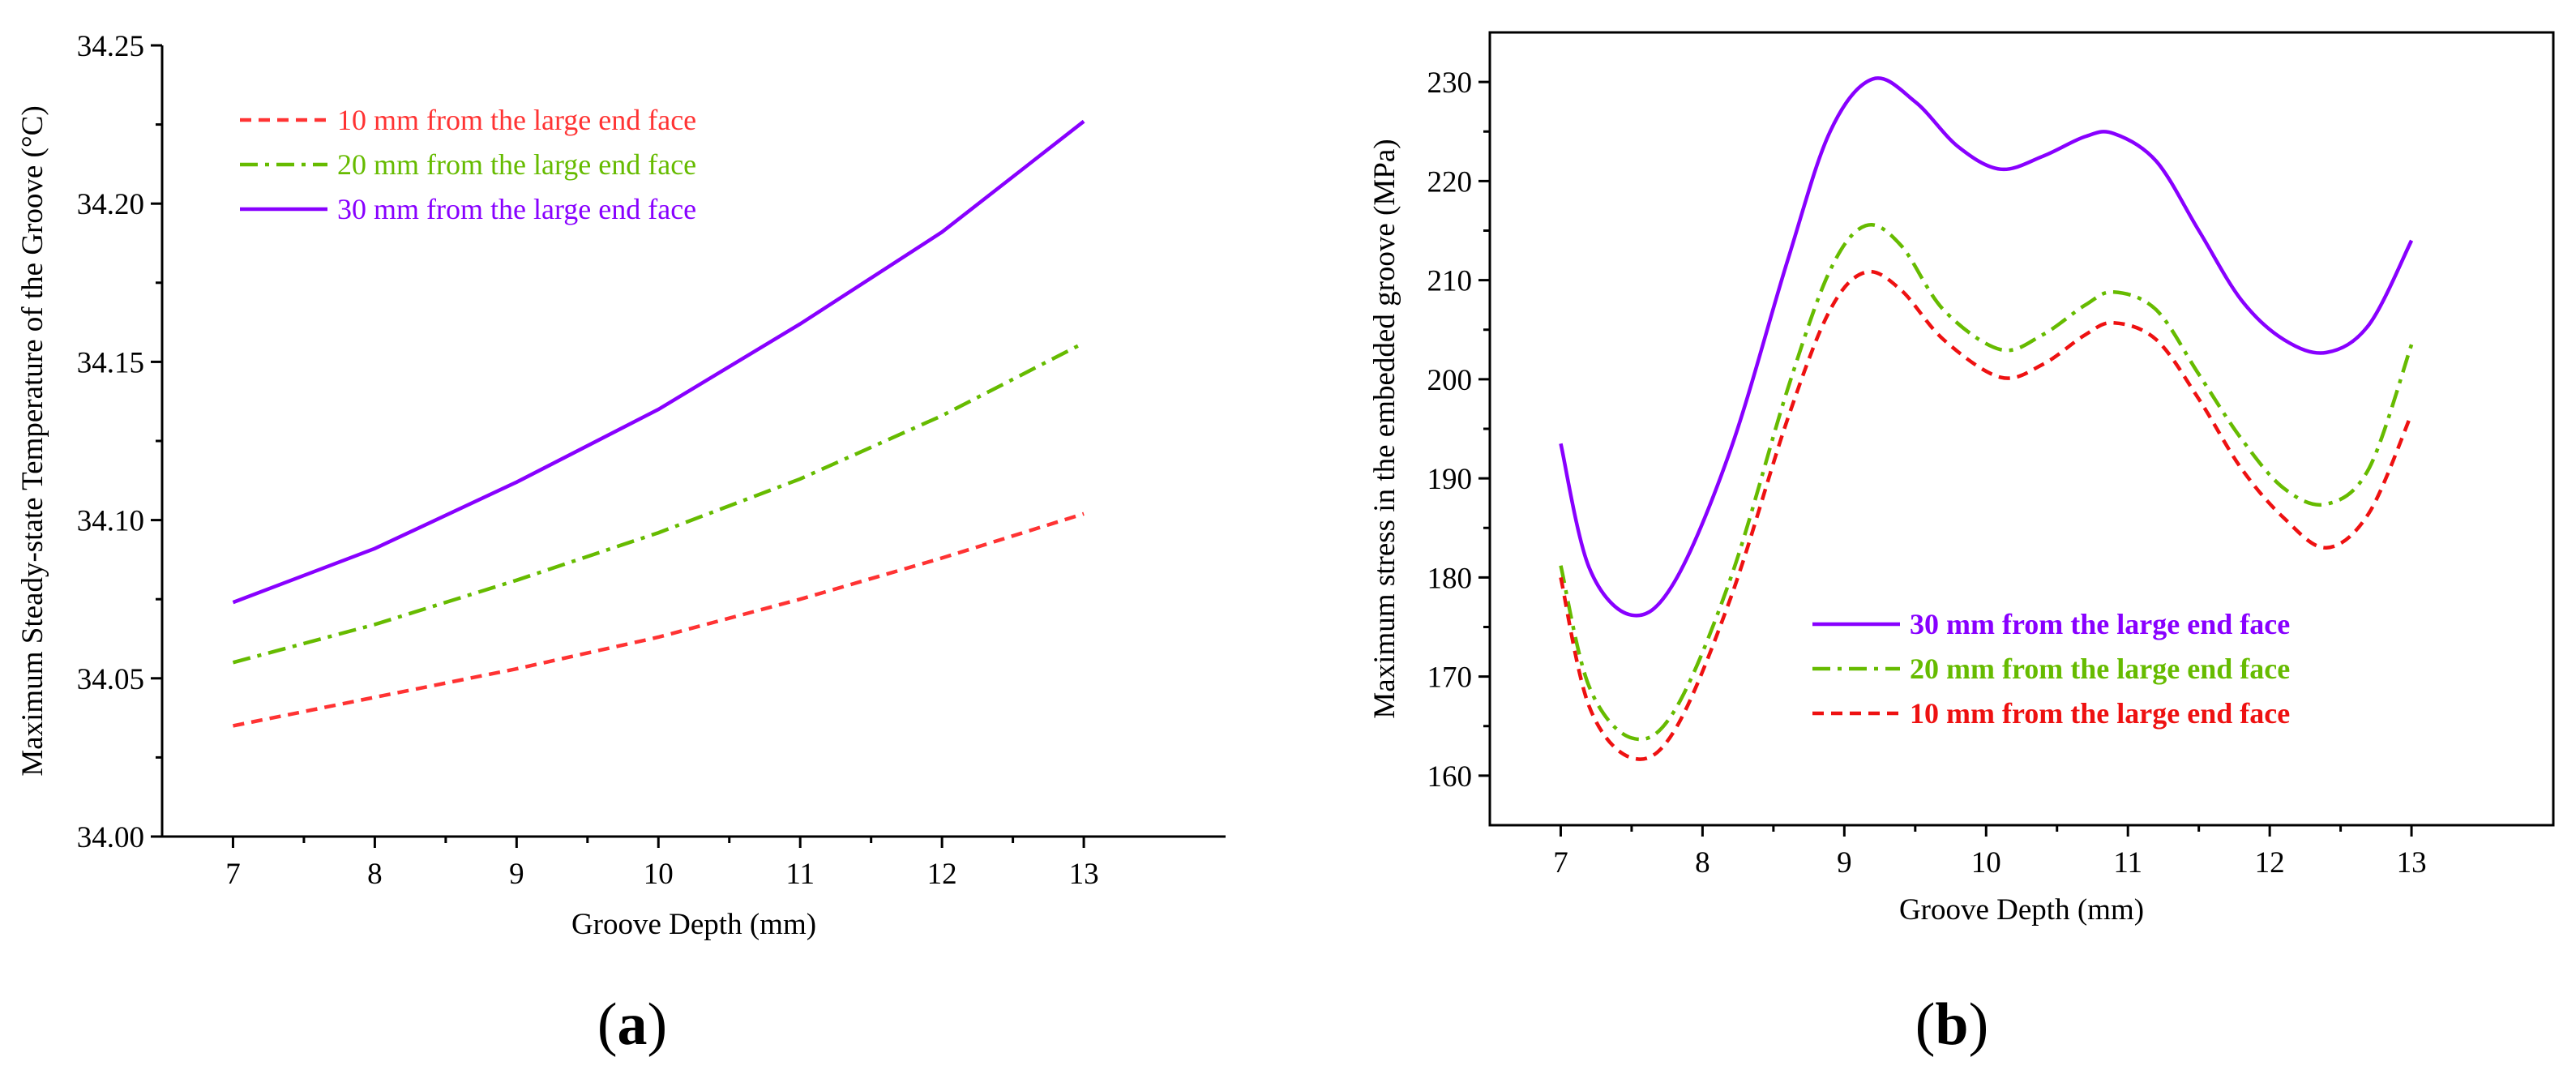 The width and height of the screenshot is (2576, 1070). Describe the element at coordinates (1450, 182) in the screenshot. I see `y-tick-label: 220` at that location.